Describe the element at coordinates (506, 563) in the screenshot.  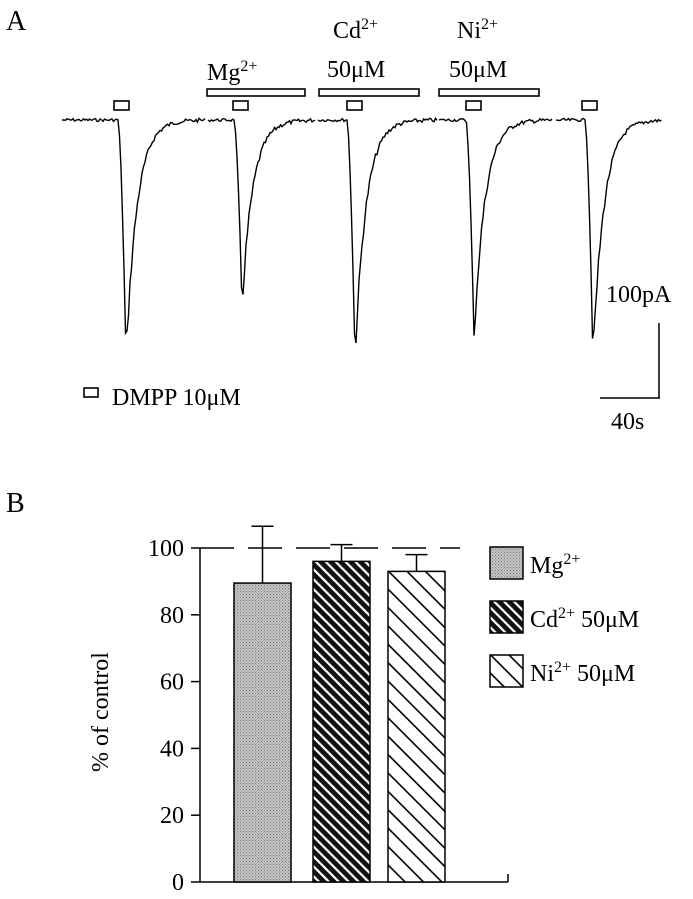
I see `legend-swatch-mg` at that location.